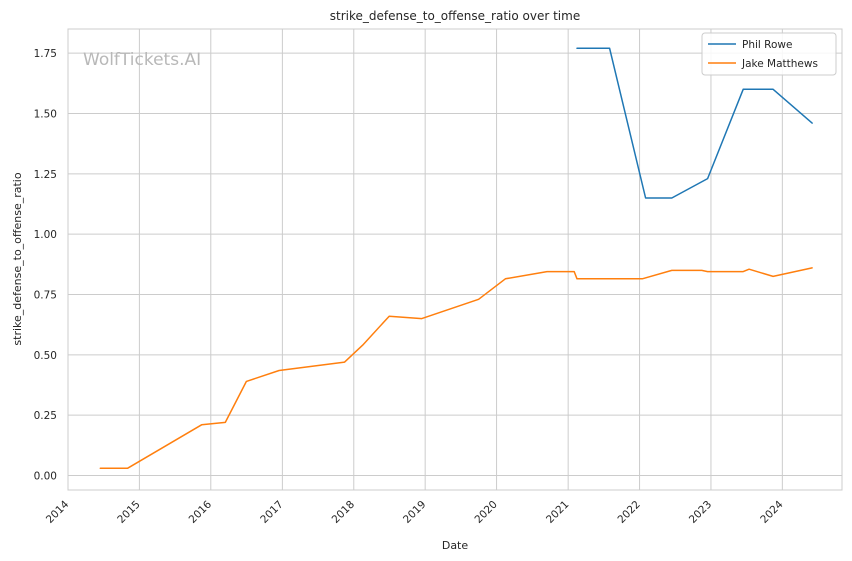  I want to click on x-tick-label: 2024, so click(772, 512).